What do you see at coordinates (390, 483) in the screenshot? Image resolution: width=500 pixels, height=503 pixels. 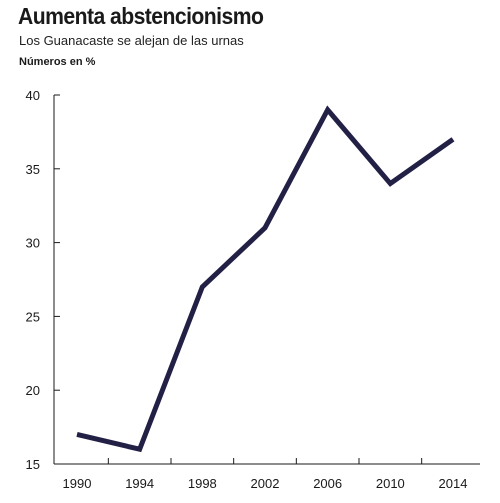 I see `x-tick-label: 2010` at bounding box center [390, 483].